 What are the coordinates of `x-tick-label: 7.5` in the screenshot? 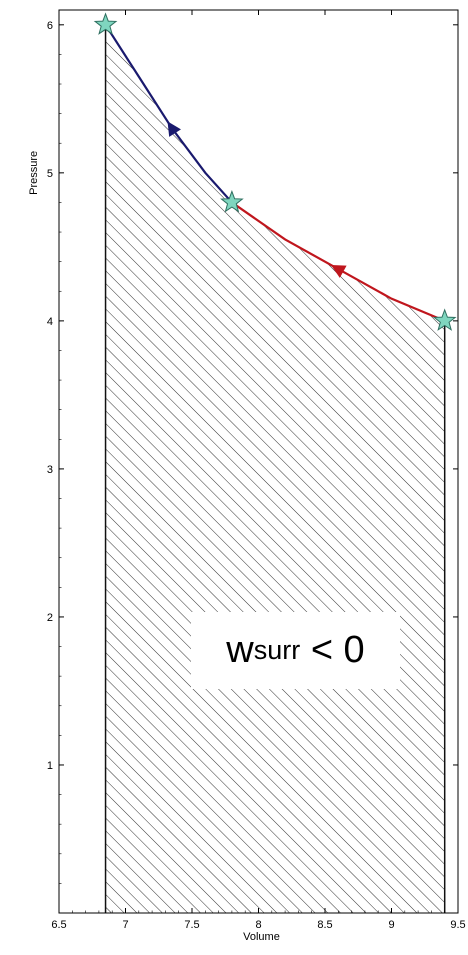 It's located at (191, 925).